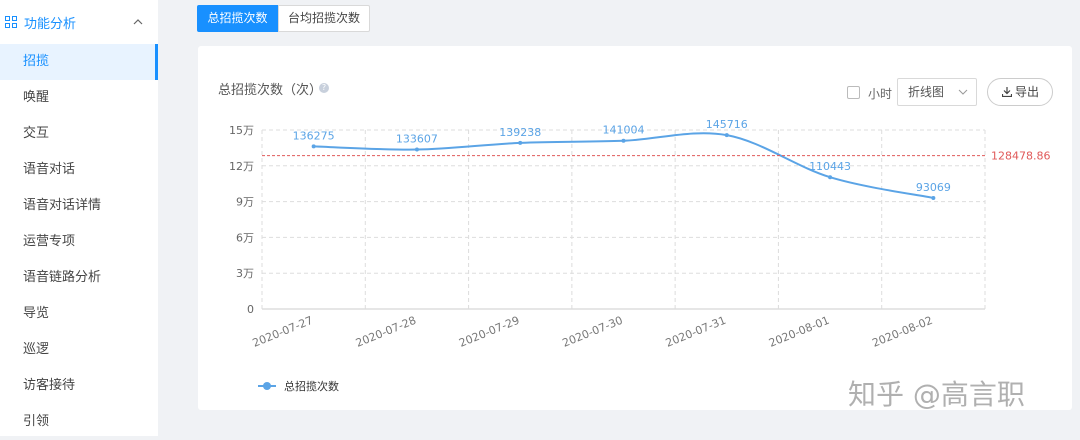 Image resolution: width=1080 pixels, height=440 pixels. What do you see at coordinates (696, 332) in the screenshot?
I see `x-tick-label: 2020-07-31` at bounding box center [696, 332].